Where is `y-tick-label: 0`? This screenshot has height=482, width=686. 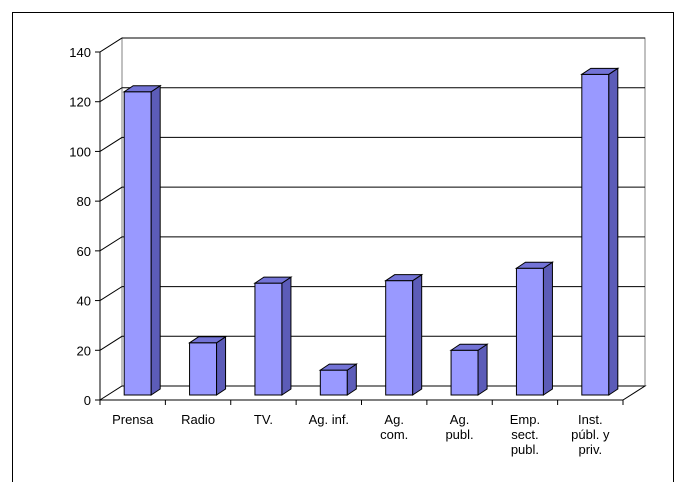
y-tick-label: 0 is located at coordinates (87, 400).